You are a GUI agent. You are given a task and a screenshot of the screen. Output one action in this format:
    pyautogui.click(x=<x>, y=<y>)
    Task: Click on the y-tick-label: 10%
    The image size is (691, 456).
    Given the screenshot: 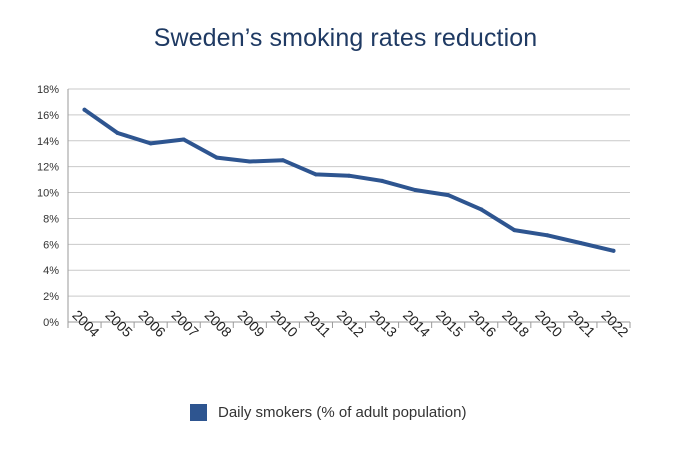 What is the action you would take?
    pyautogui.click(x=48, y=194)
    